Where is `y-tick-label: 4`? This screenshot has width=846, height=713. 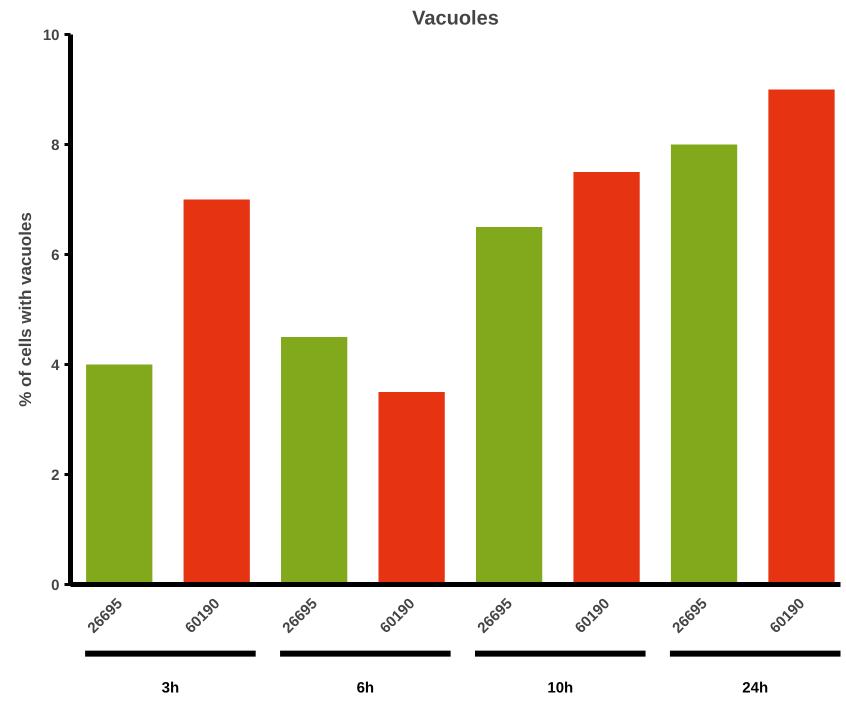 y-tick-label: 4 is located at coordinates (55, 365).